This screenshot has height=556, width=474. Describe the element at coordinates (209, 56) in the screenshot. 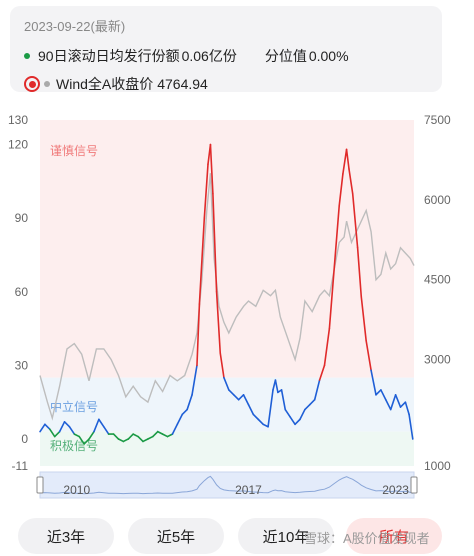

I see `series1-value: 0.06亿份` at that location.